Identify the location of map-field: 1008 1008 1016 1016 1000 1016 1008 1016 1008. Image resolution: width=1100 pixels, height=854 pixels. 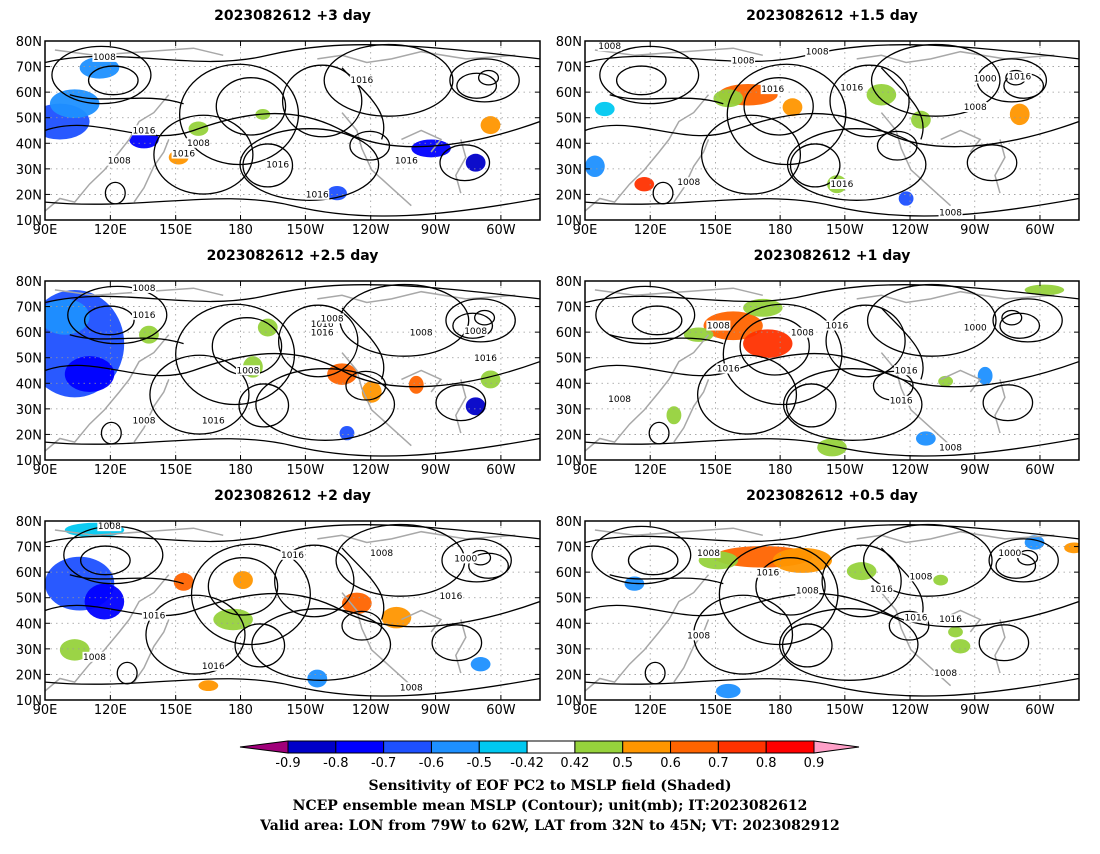
(832, 370).